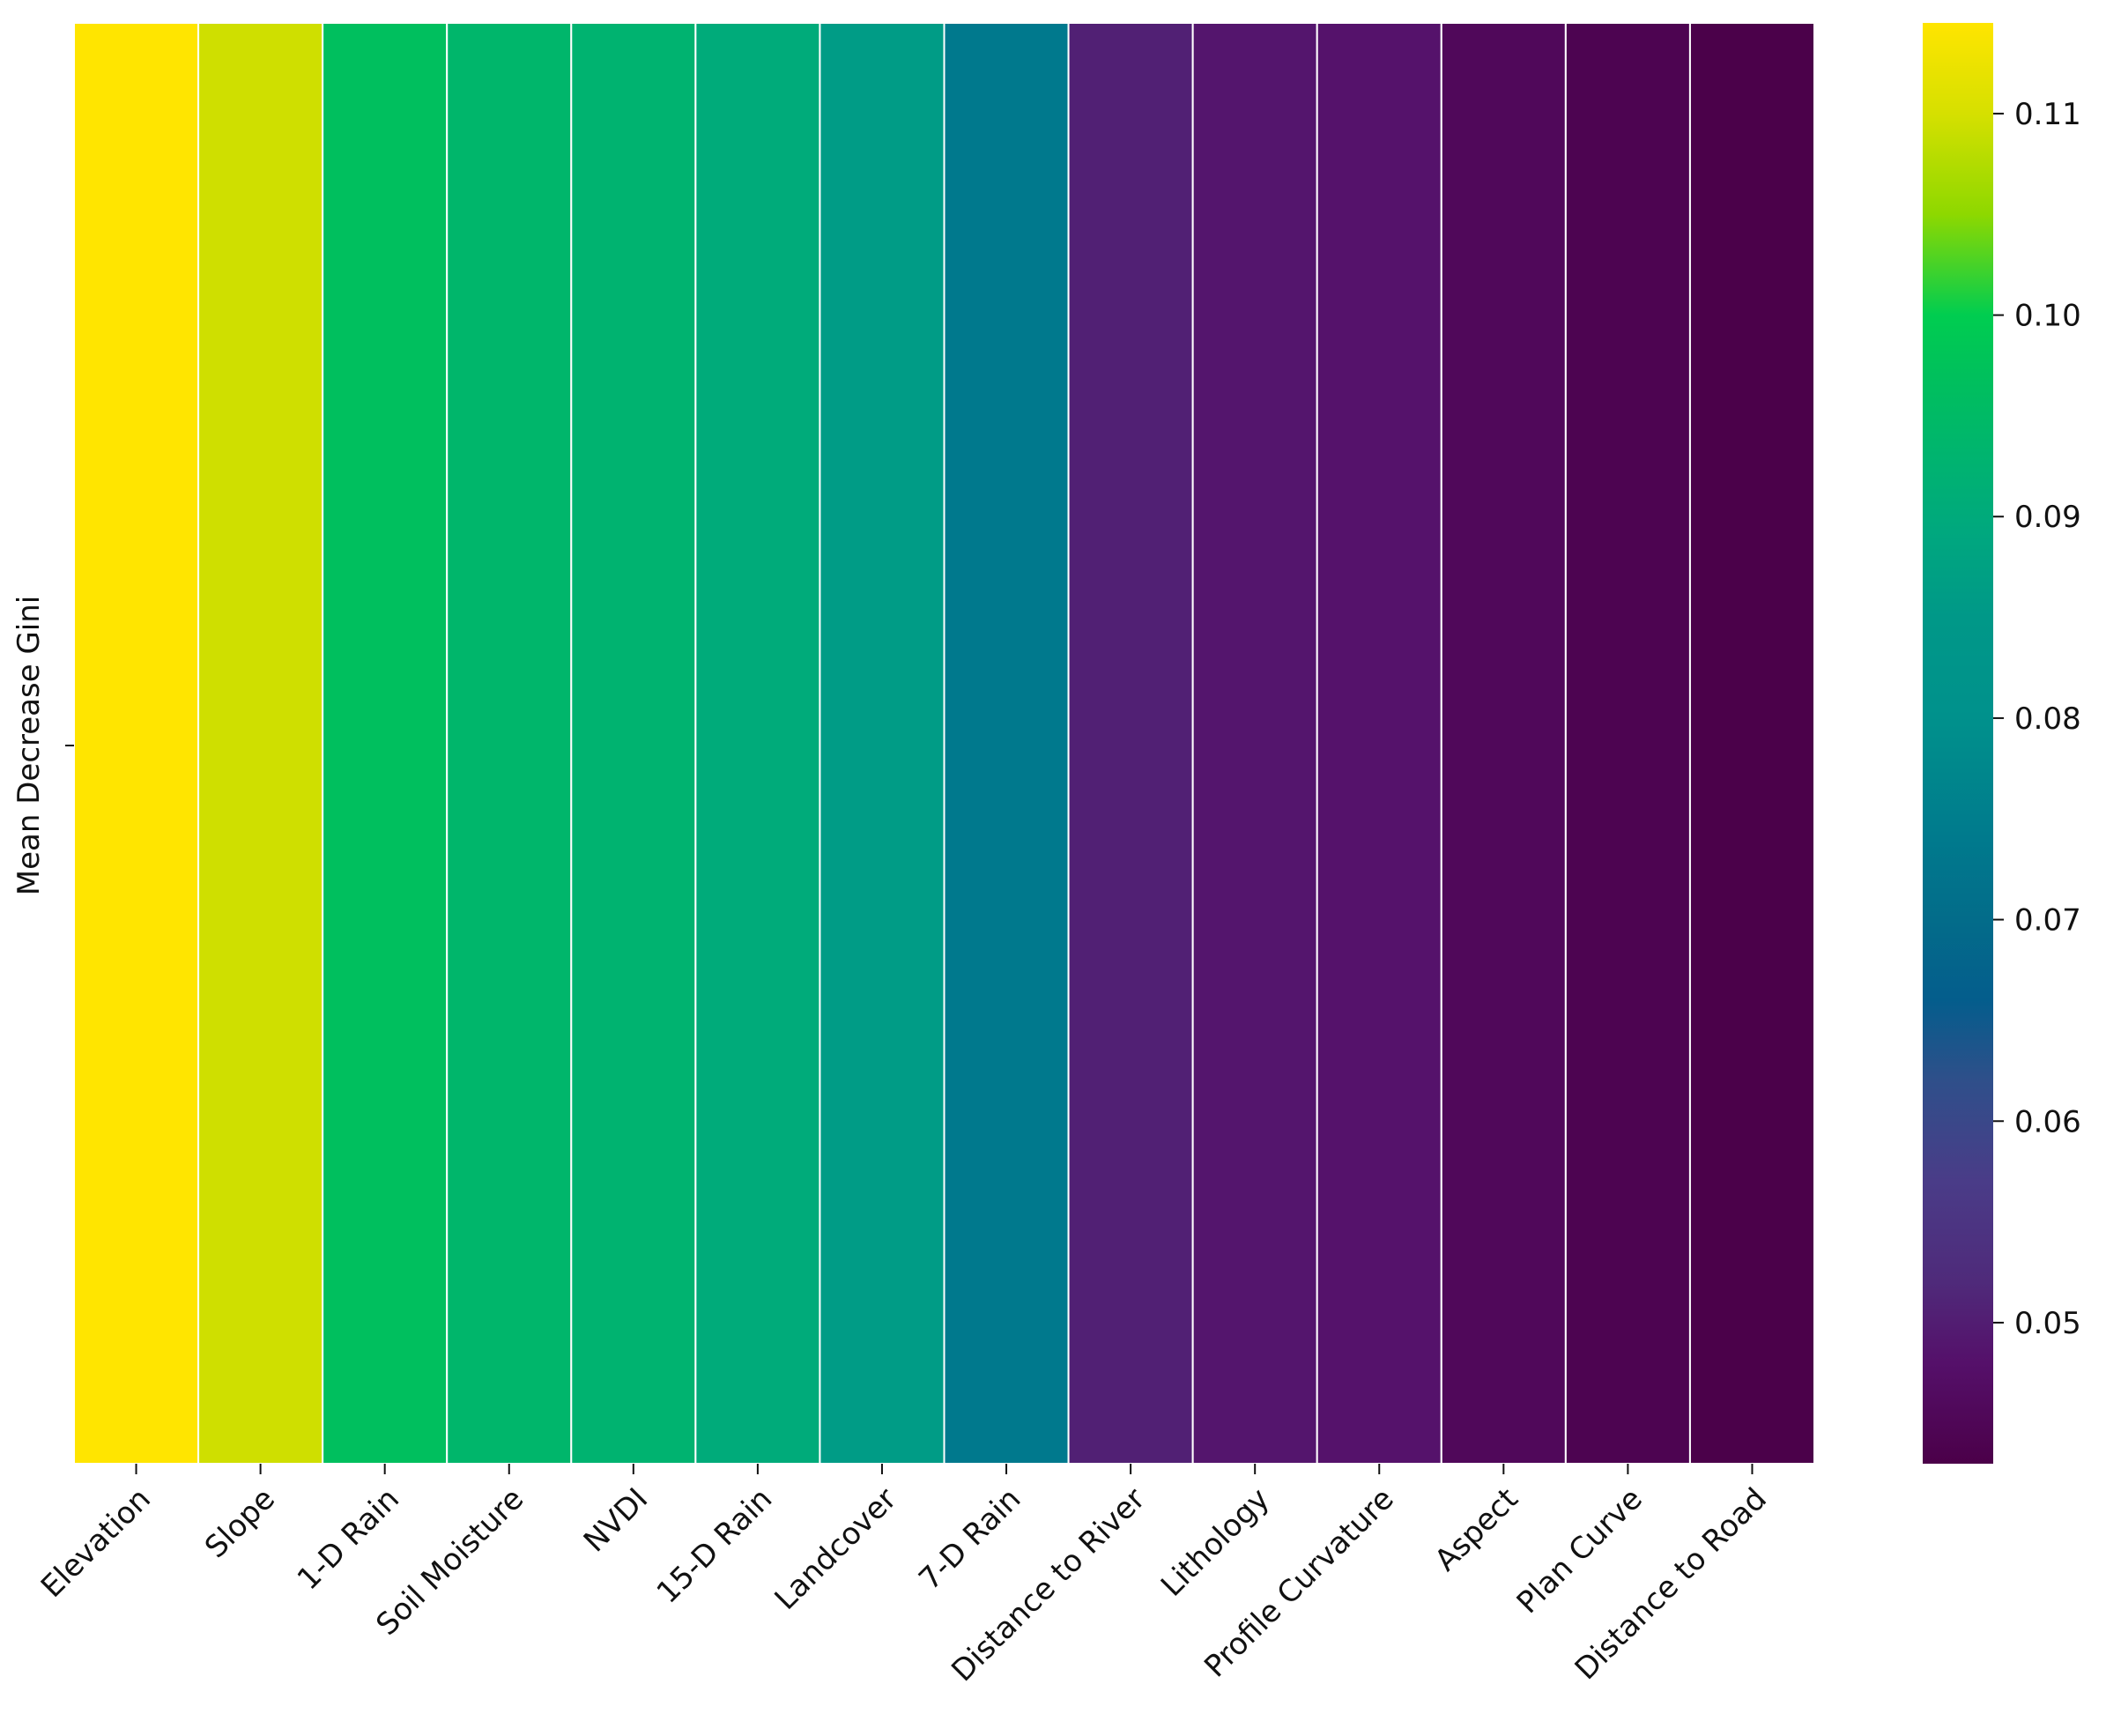 Image resolution: width=2106 pixels, height=1736 pixels. I want to click on colorbar-tick-label: 0.07, so click(2047, 920).